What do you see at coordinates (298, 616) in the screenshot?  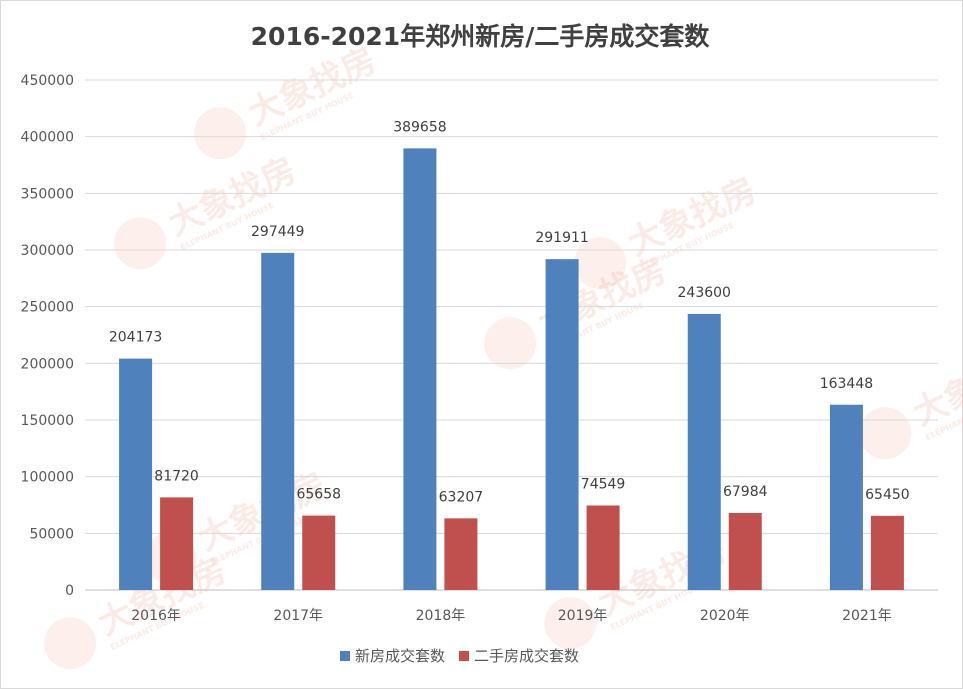 I see `x-tick-label: 2017年` at bounding box center [298, 616].